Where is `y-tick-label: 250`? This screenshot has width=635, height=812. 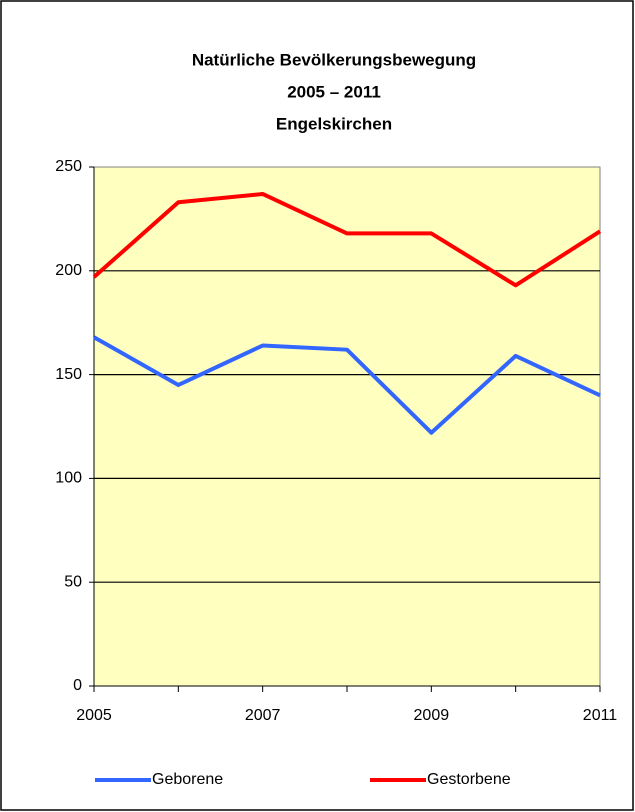
y-tick-label: 250 is located at coordinates (68, 166).